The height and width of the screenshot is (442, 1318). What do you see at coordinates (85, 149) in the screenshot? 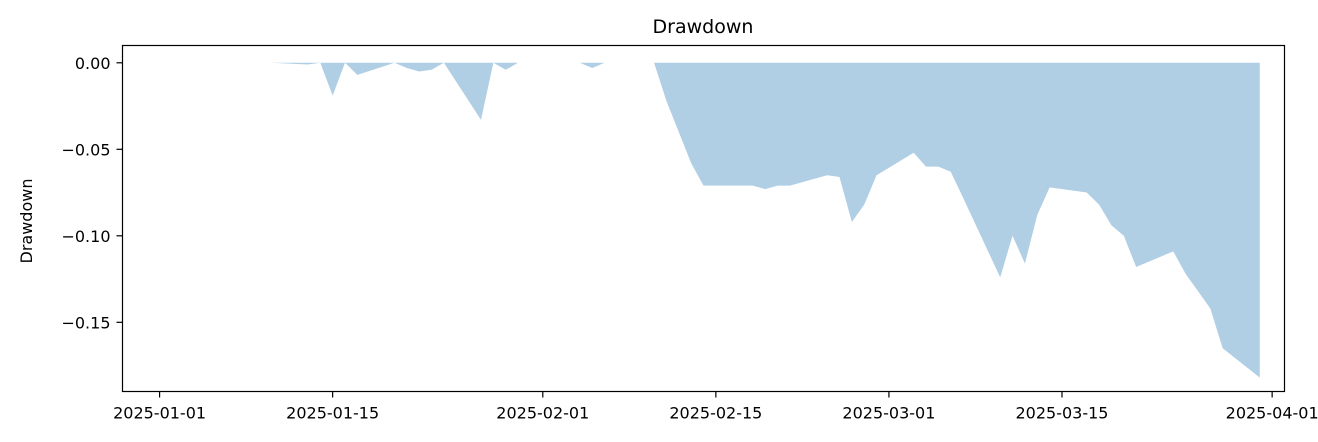
I see `y-tick-label: −0.05` at bounding box center [85, 149].